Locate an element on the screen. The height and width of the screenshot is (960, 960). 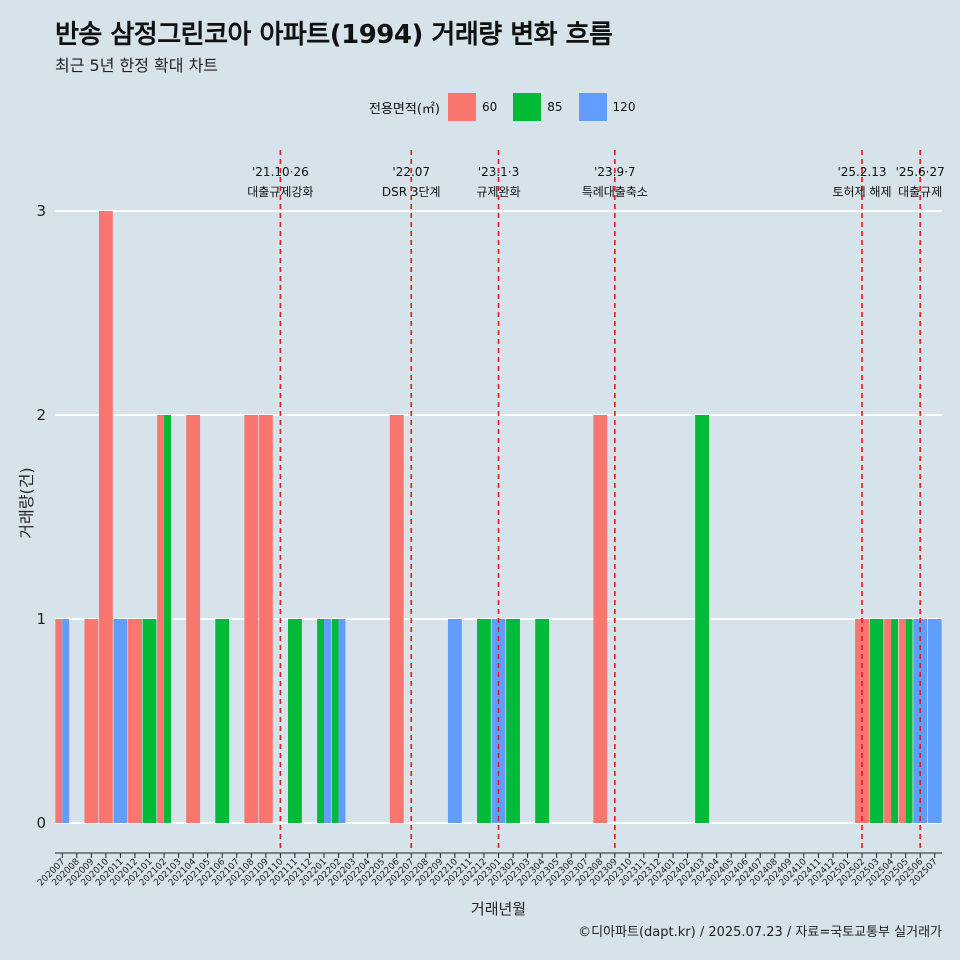
event-label-202506: 대출규제 is located at coordinates (920, 192).